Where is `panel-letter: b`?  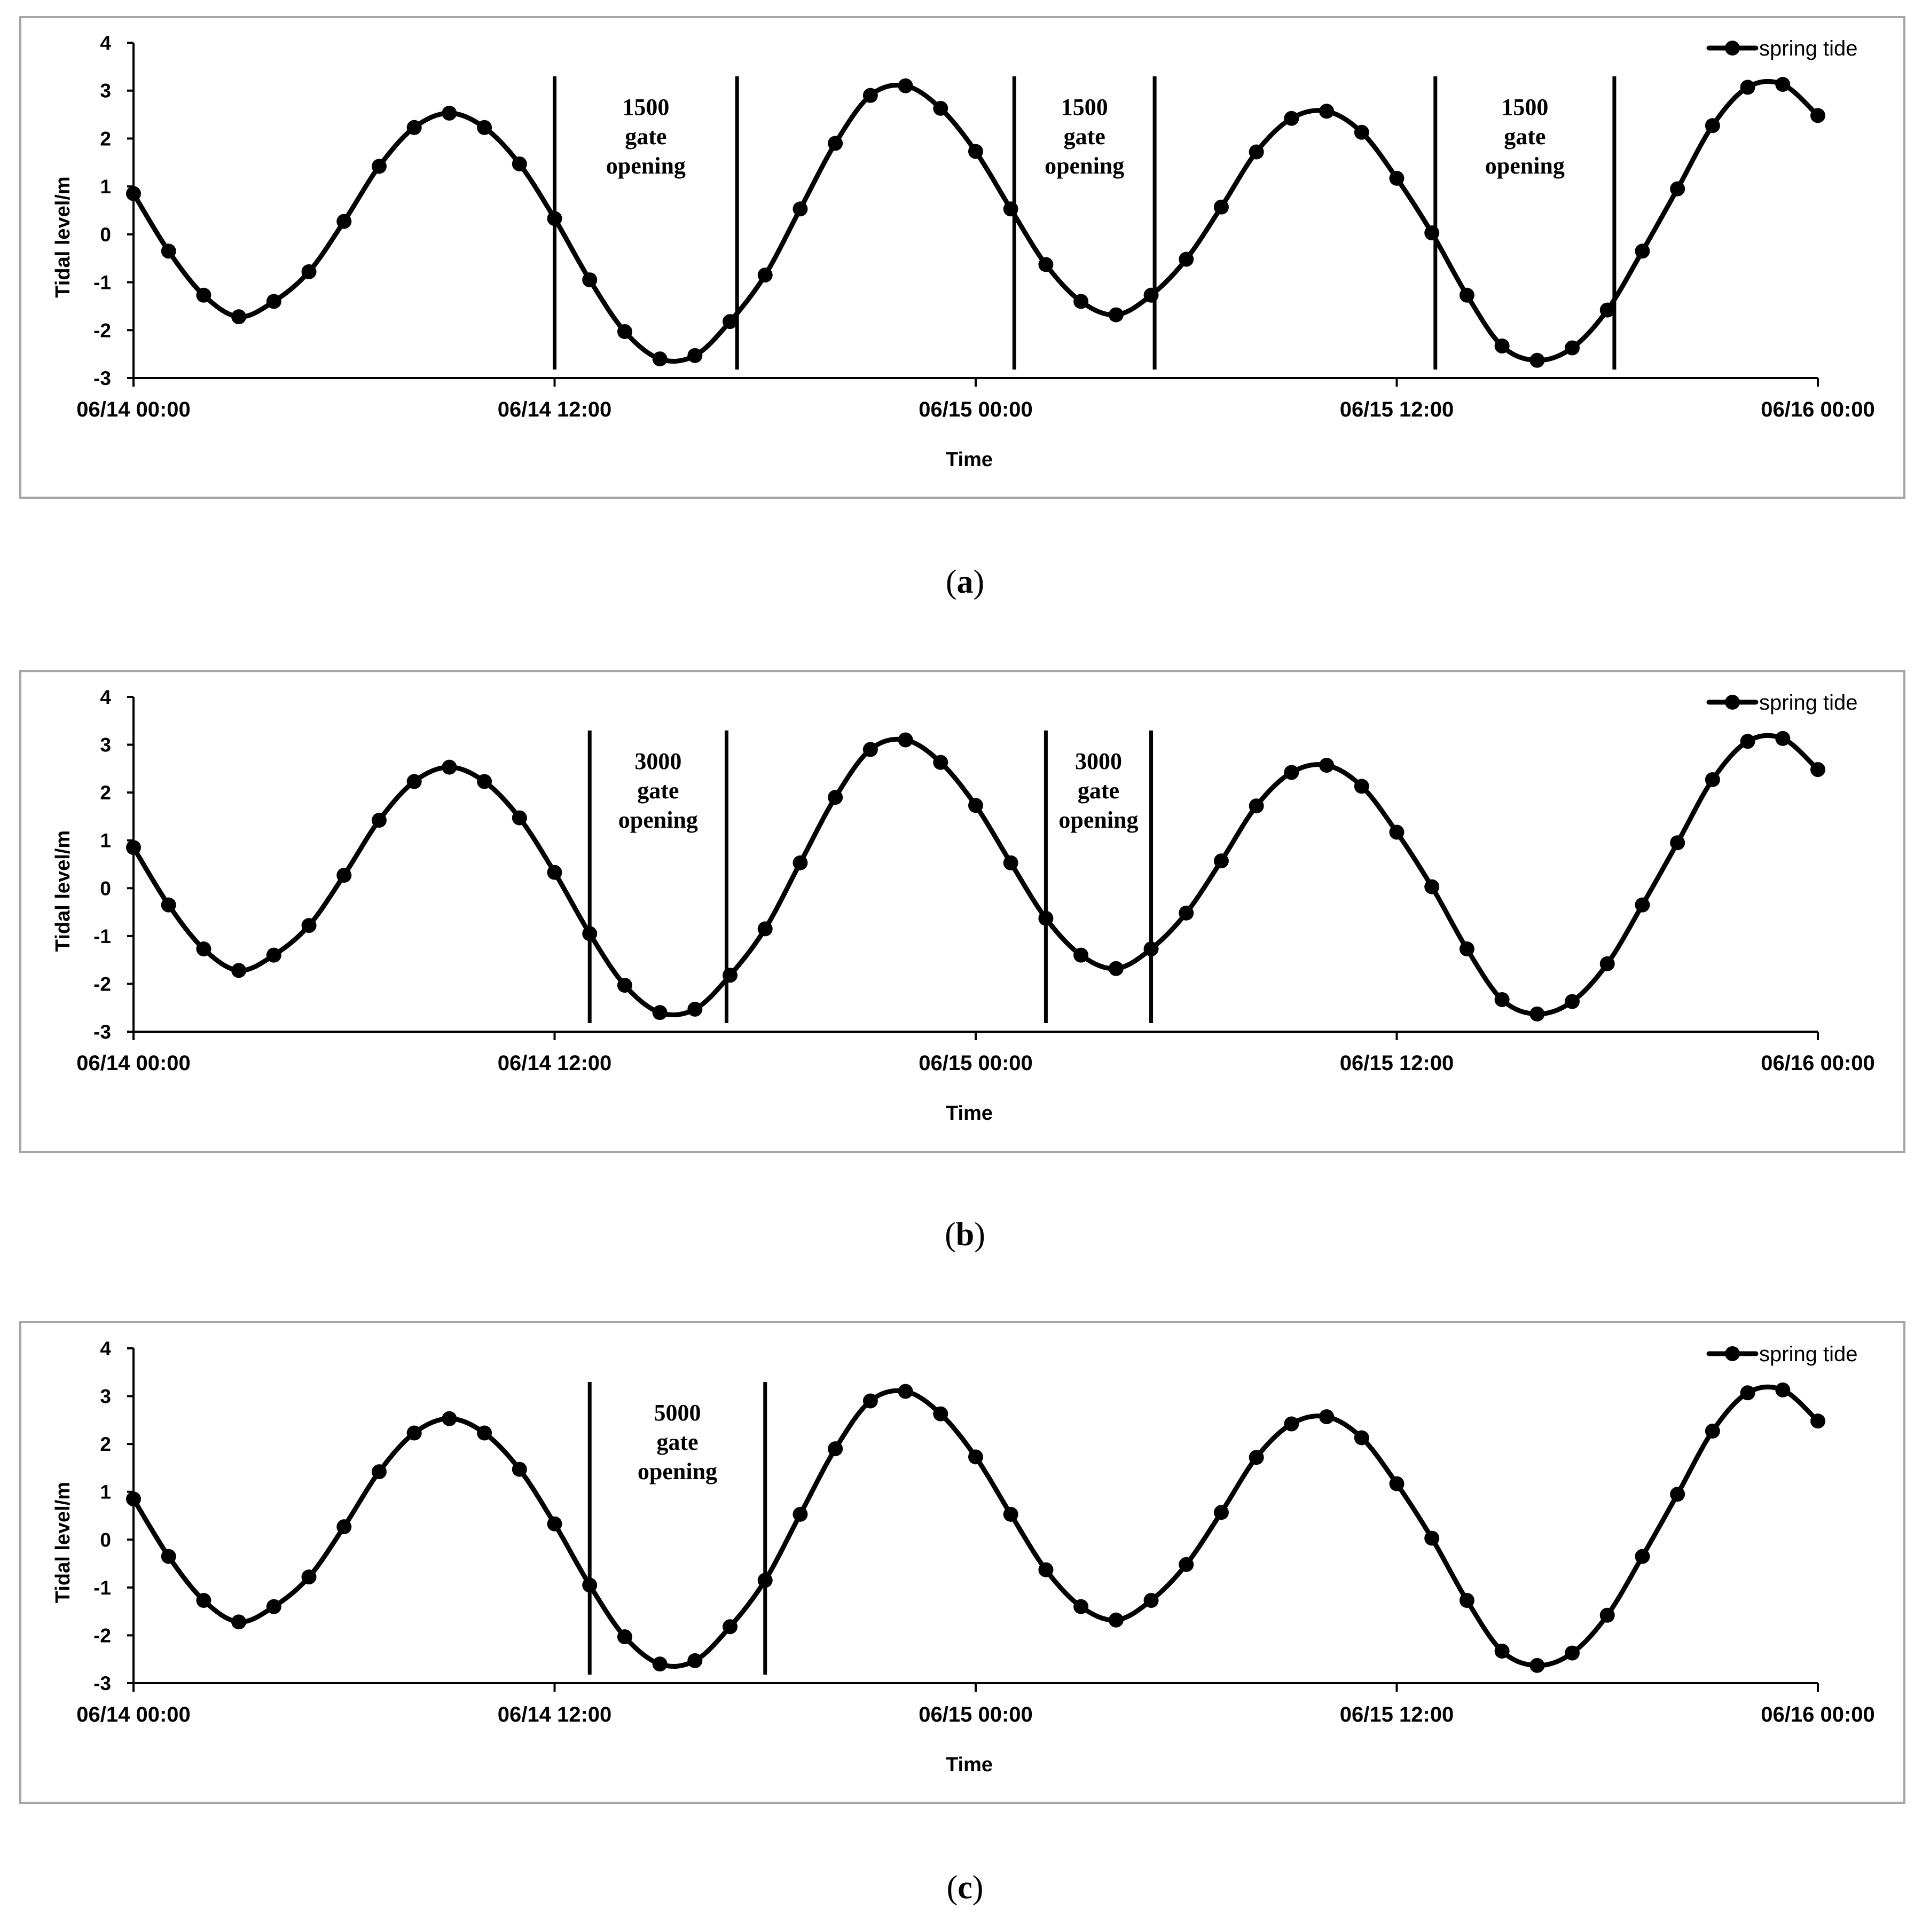 panel-letter: b is located at coordinates (965, 1234).